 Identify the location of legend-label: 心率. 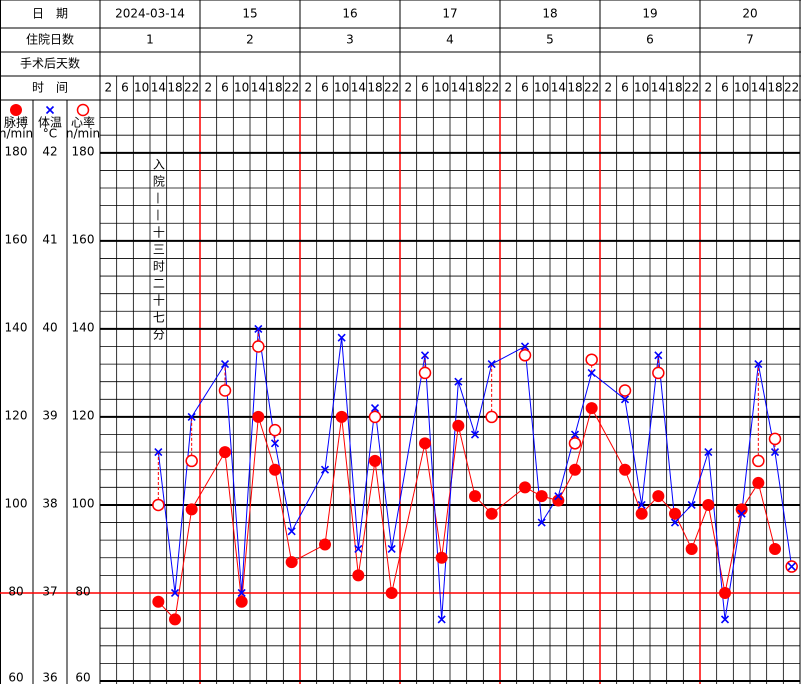
(83, 122).